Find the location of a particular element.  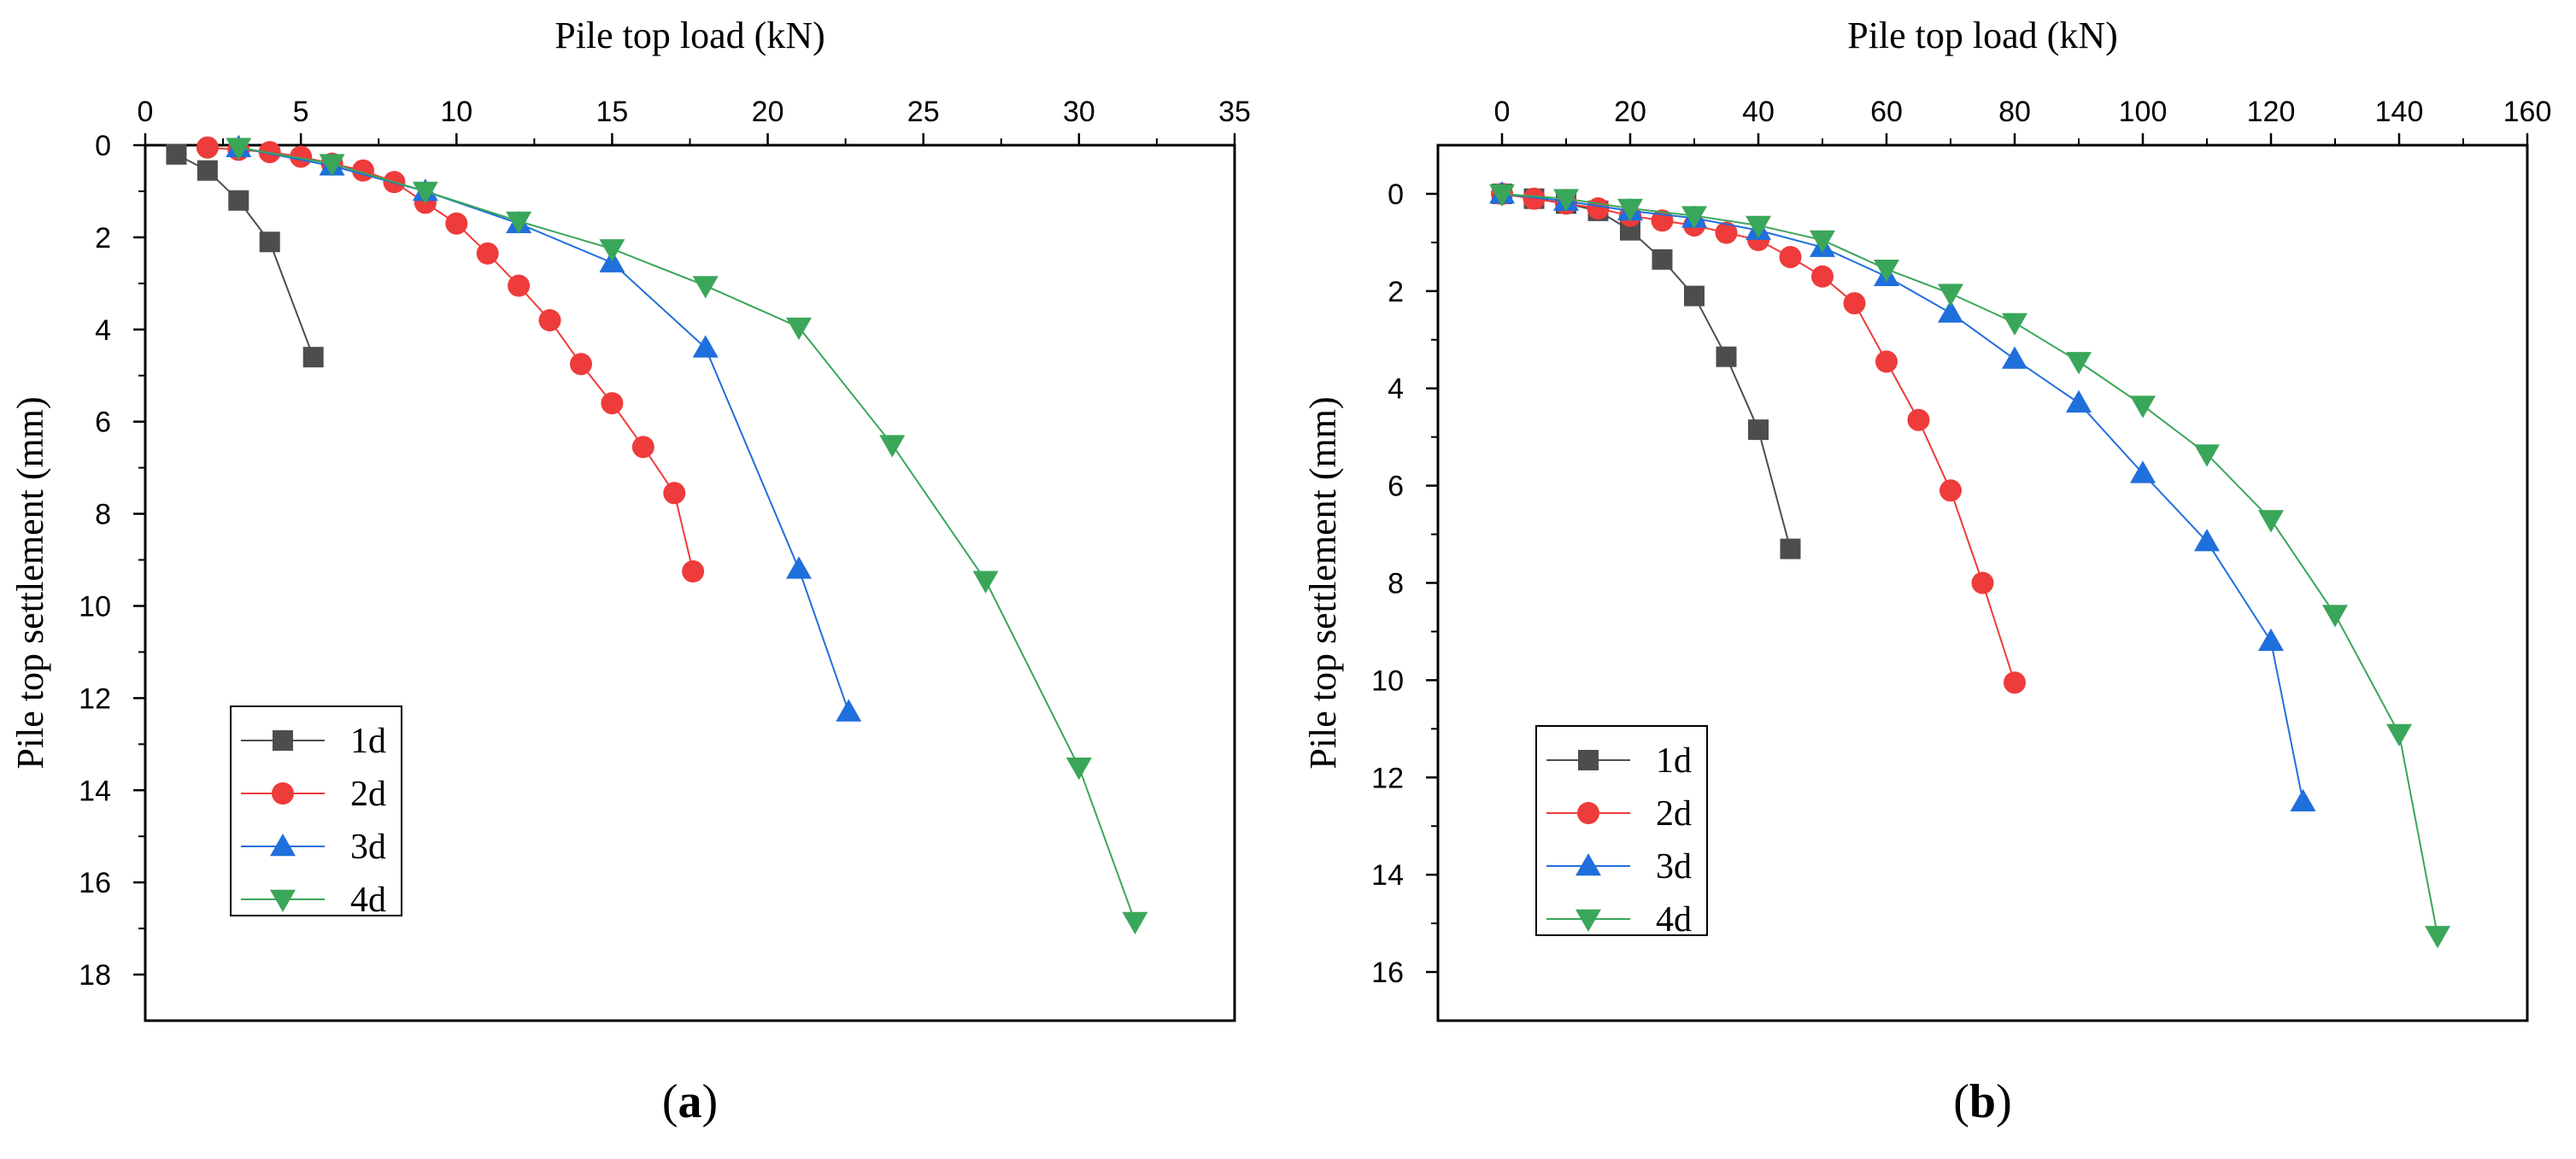

series-line-3d is located at coordinates (544, 429).